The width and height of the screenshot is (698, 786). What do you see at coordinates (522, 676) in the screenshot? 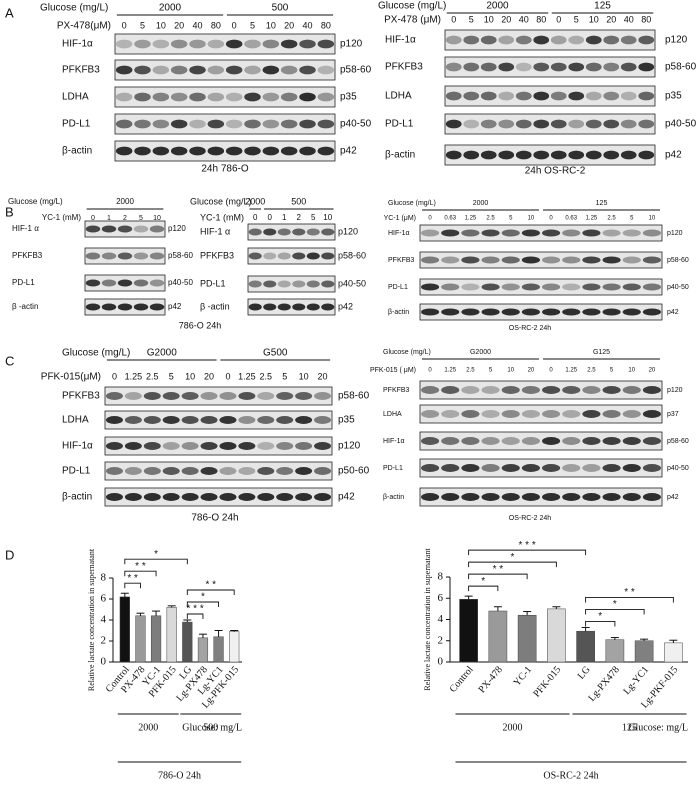
I see `x-tick-label: YC-1` at bounding box center [522, 676].